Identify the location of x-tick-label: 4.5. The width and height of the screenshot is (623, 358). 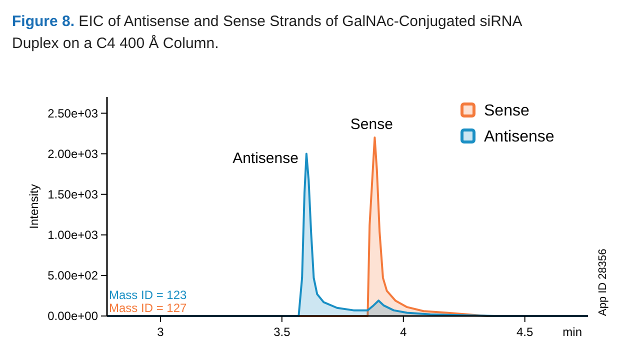
(525, 332).